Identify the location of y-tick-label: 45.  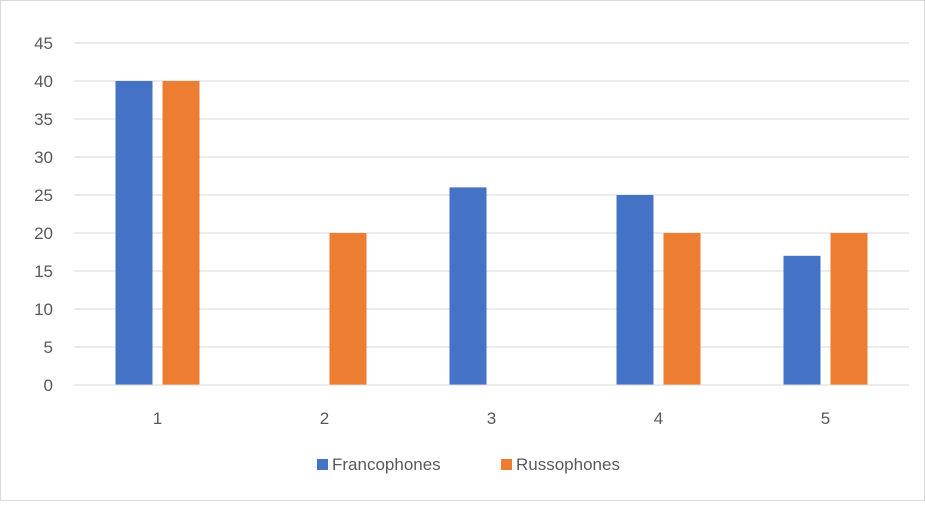
(43, 43).